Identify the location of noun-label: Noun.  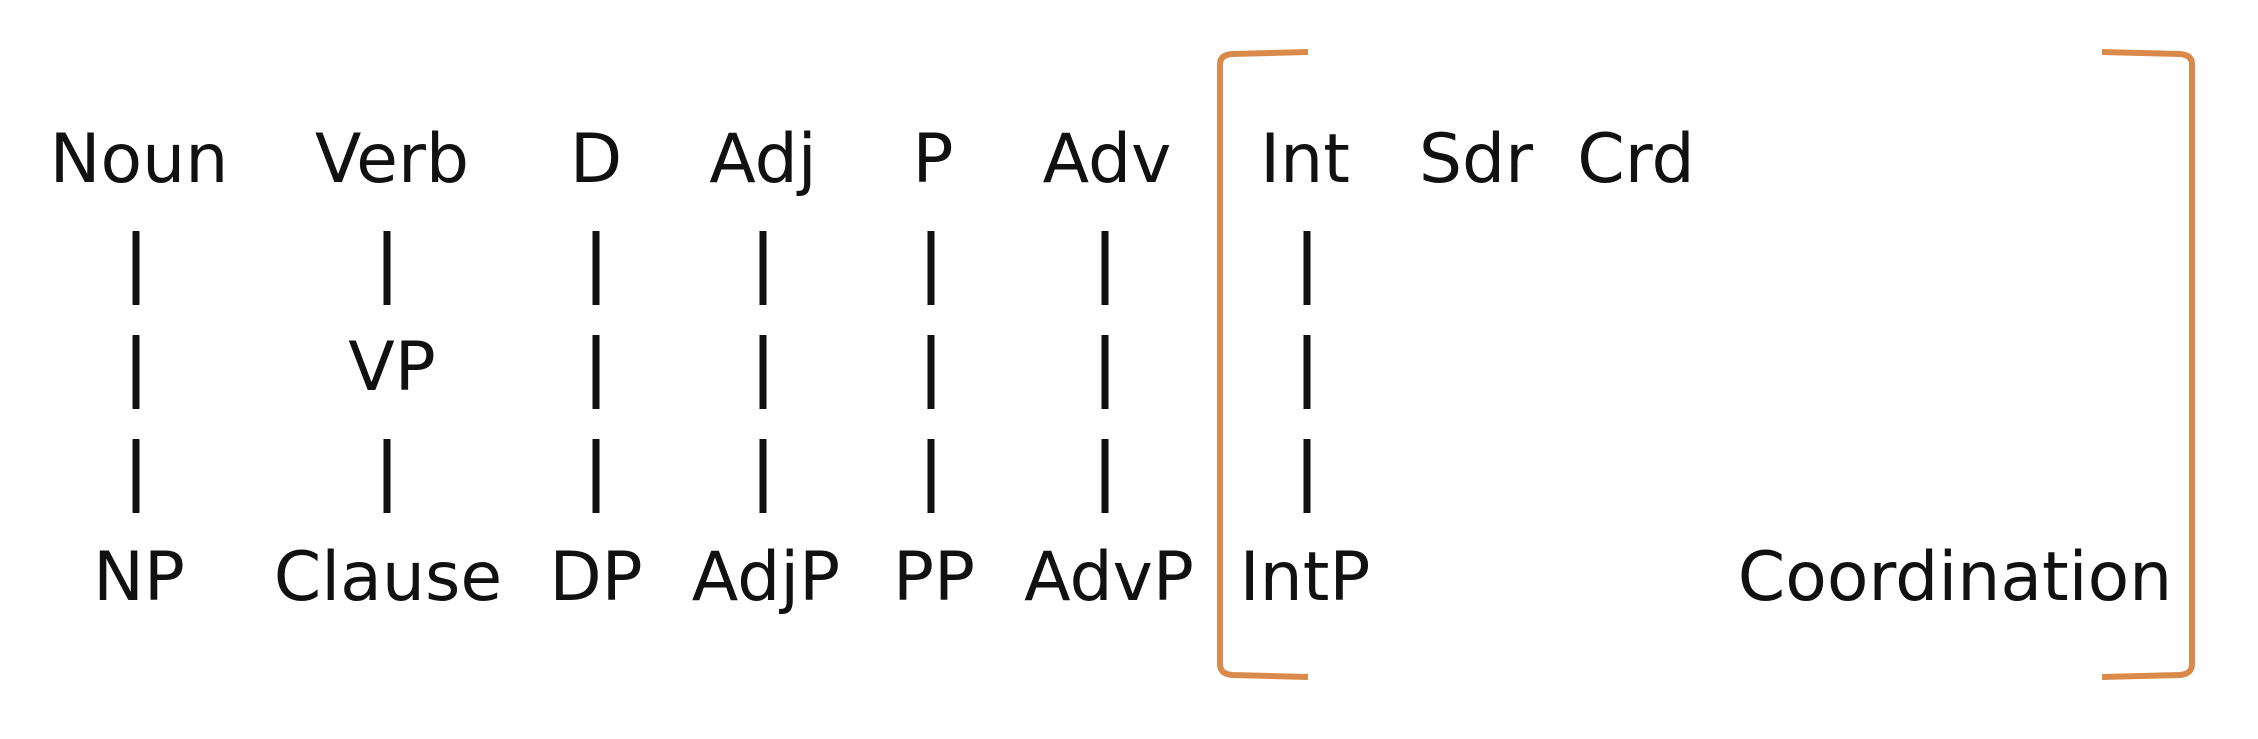
(139, 159).